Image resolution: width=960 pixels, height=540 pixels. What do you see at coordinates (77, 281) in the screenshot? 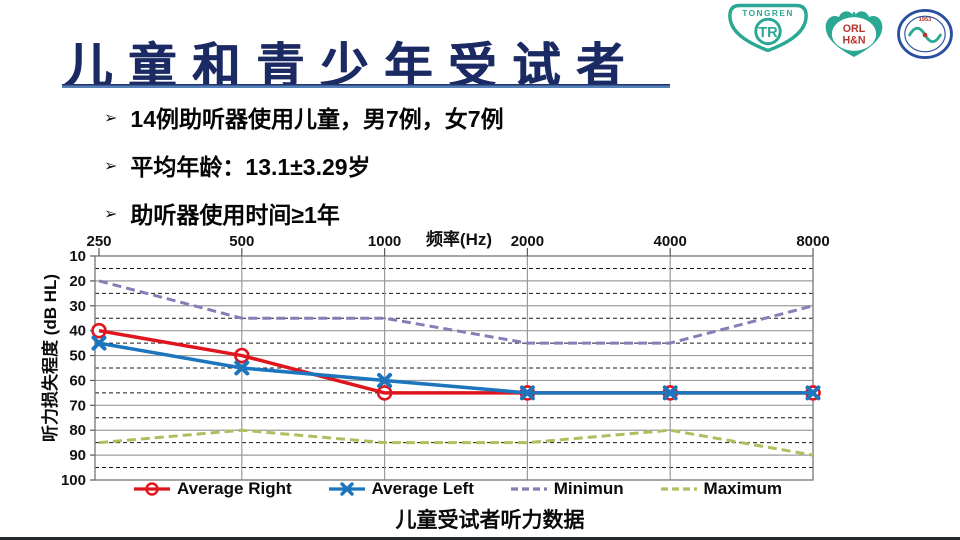
I see `svg-text: 20` at bounding box center [77, 281].